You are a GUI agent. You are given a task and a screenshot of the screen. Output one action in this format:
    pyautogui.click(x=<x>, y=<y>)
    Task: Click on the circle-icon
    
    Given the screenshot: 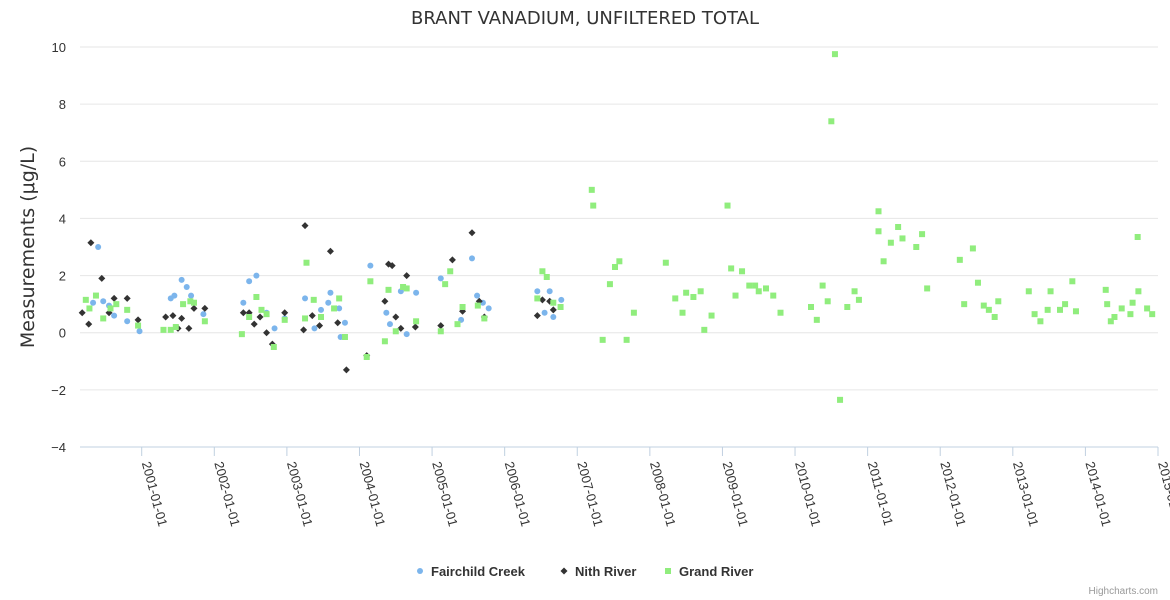 What is the action you would take?
    pyautogui.click(x=420, y=571)
    